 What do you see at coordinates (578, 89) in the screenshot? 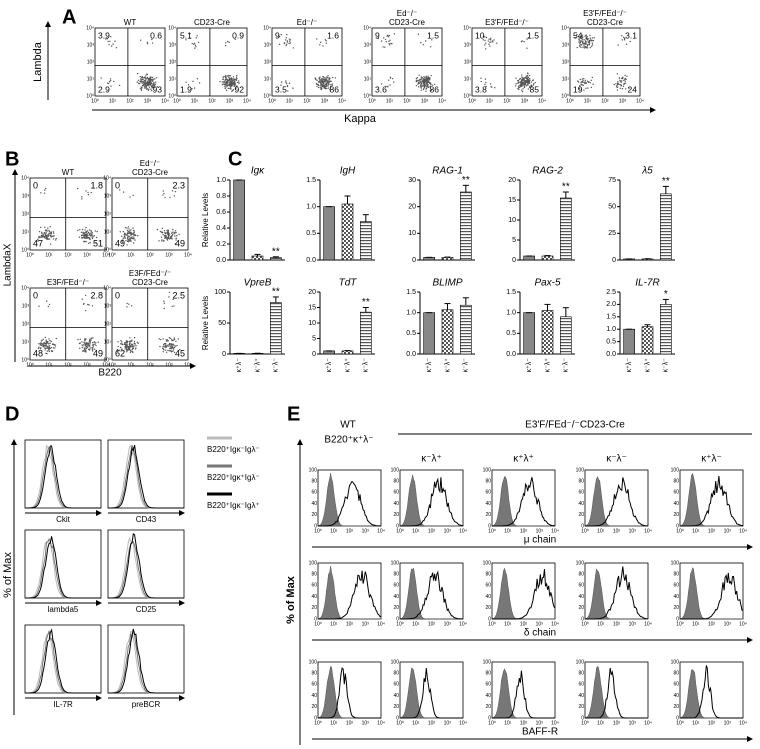
I see `quadrant-percent: 19` at bounding box center [578, 89].